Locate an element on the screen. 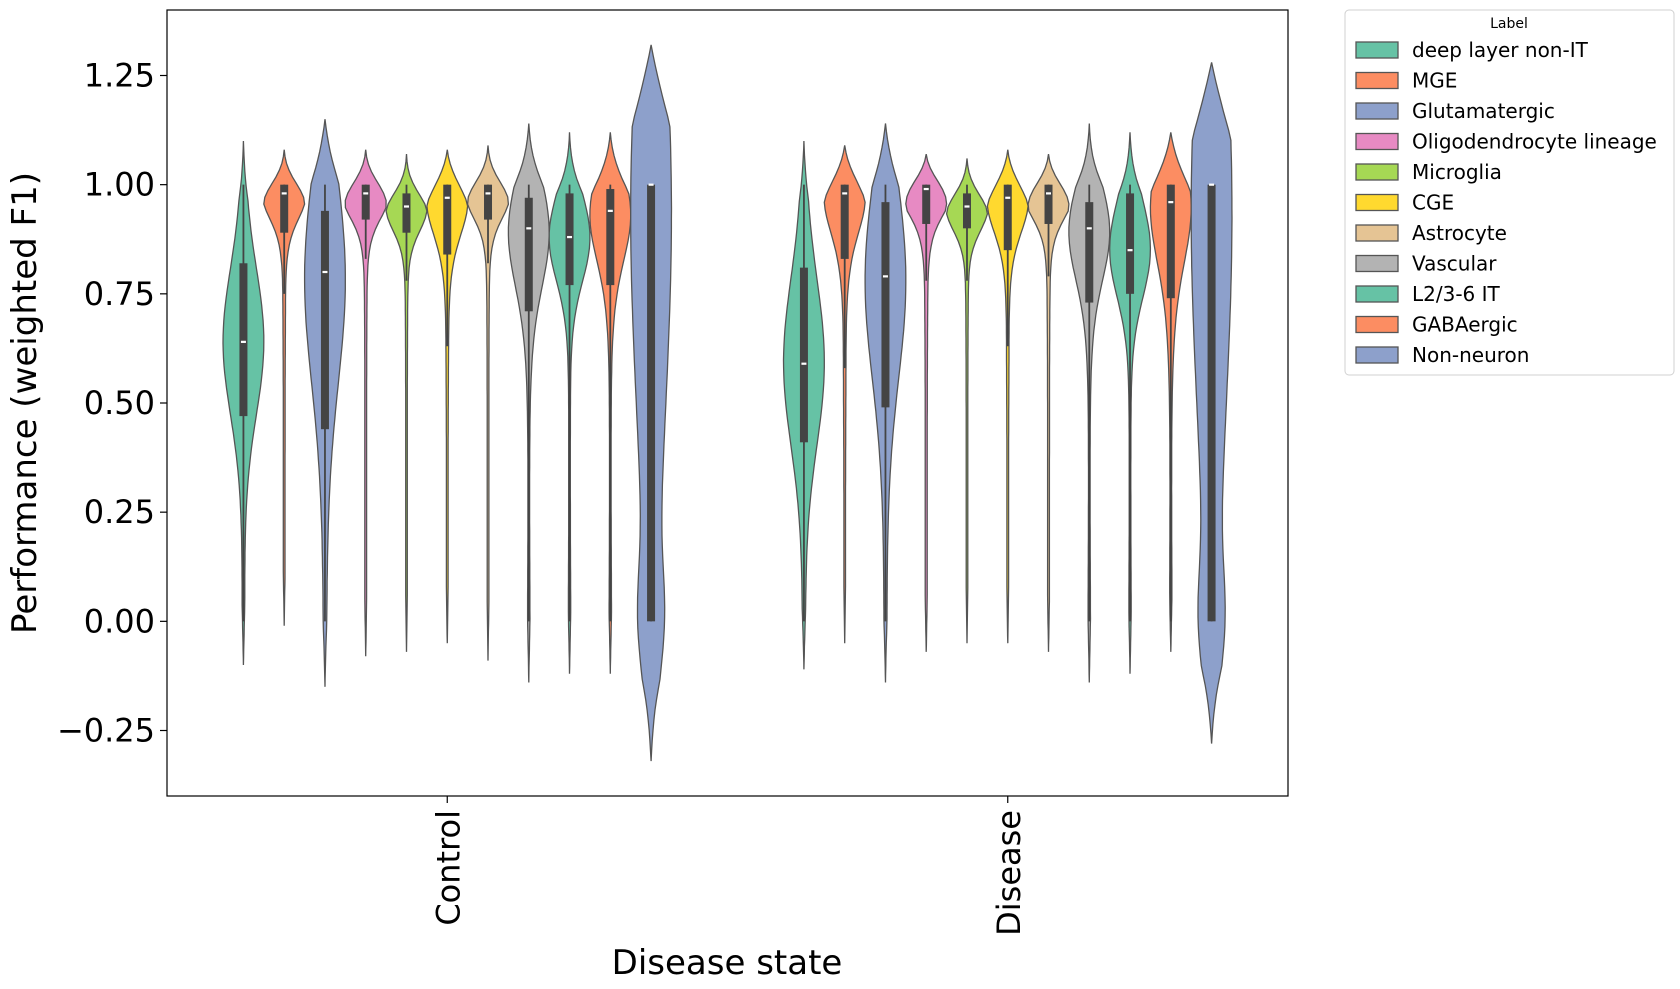  legend-label: CGE is located at coordinates (1433, 203).